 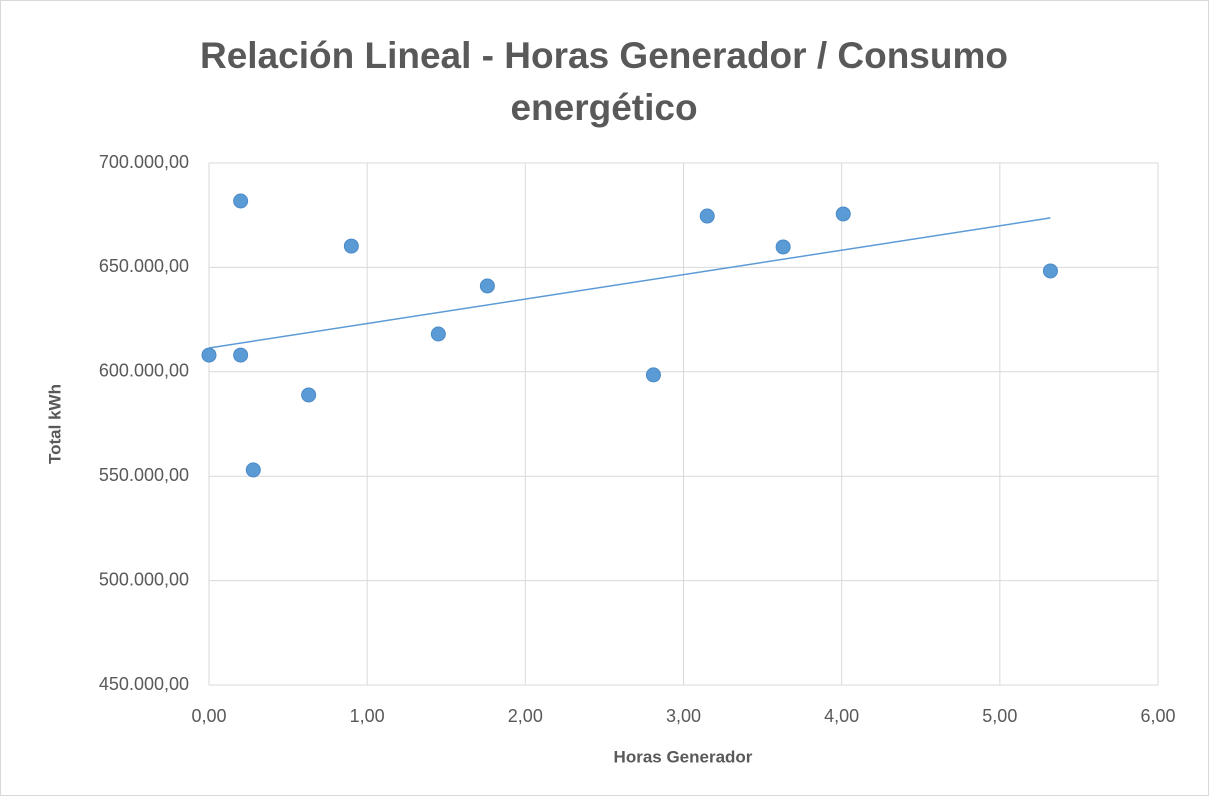 What do you see at coordinates (683, 716) in the screenshot?
I see `x-tick-label: 3,00` at bounding box center [683, 716].